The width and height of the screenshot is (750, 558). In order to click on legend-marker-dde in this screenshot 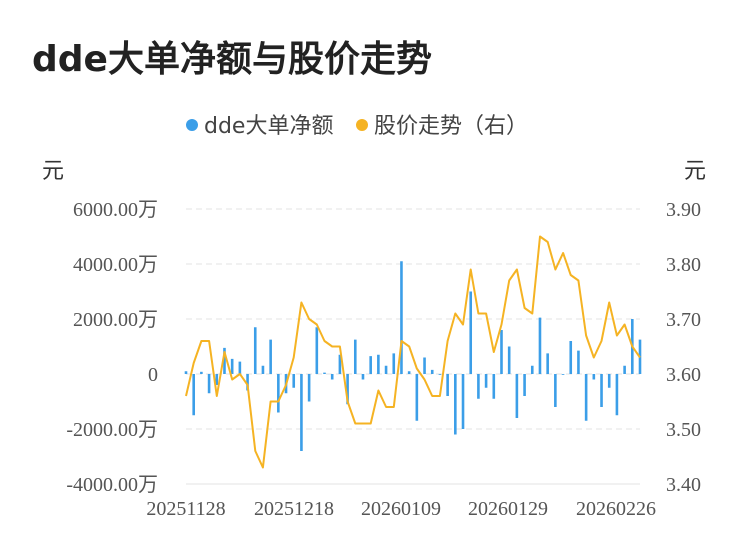, I will do `click(192, 125)`.